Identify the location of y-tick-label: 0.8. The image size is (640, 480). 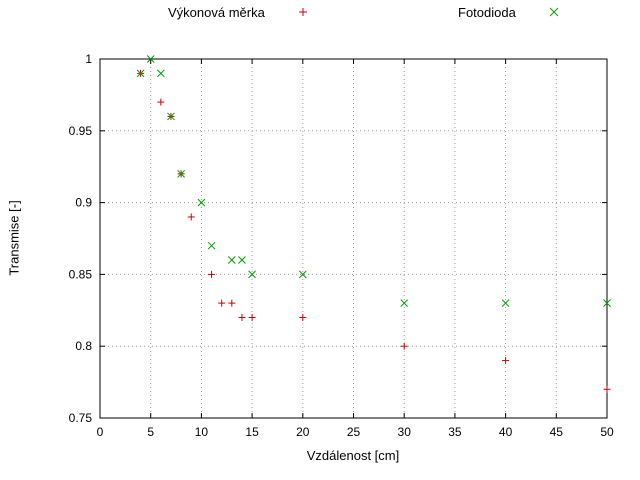
(83, 346).